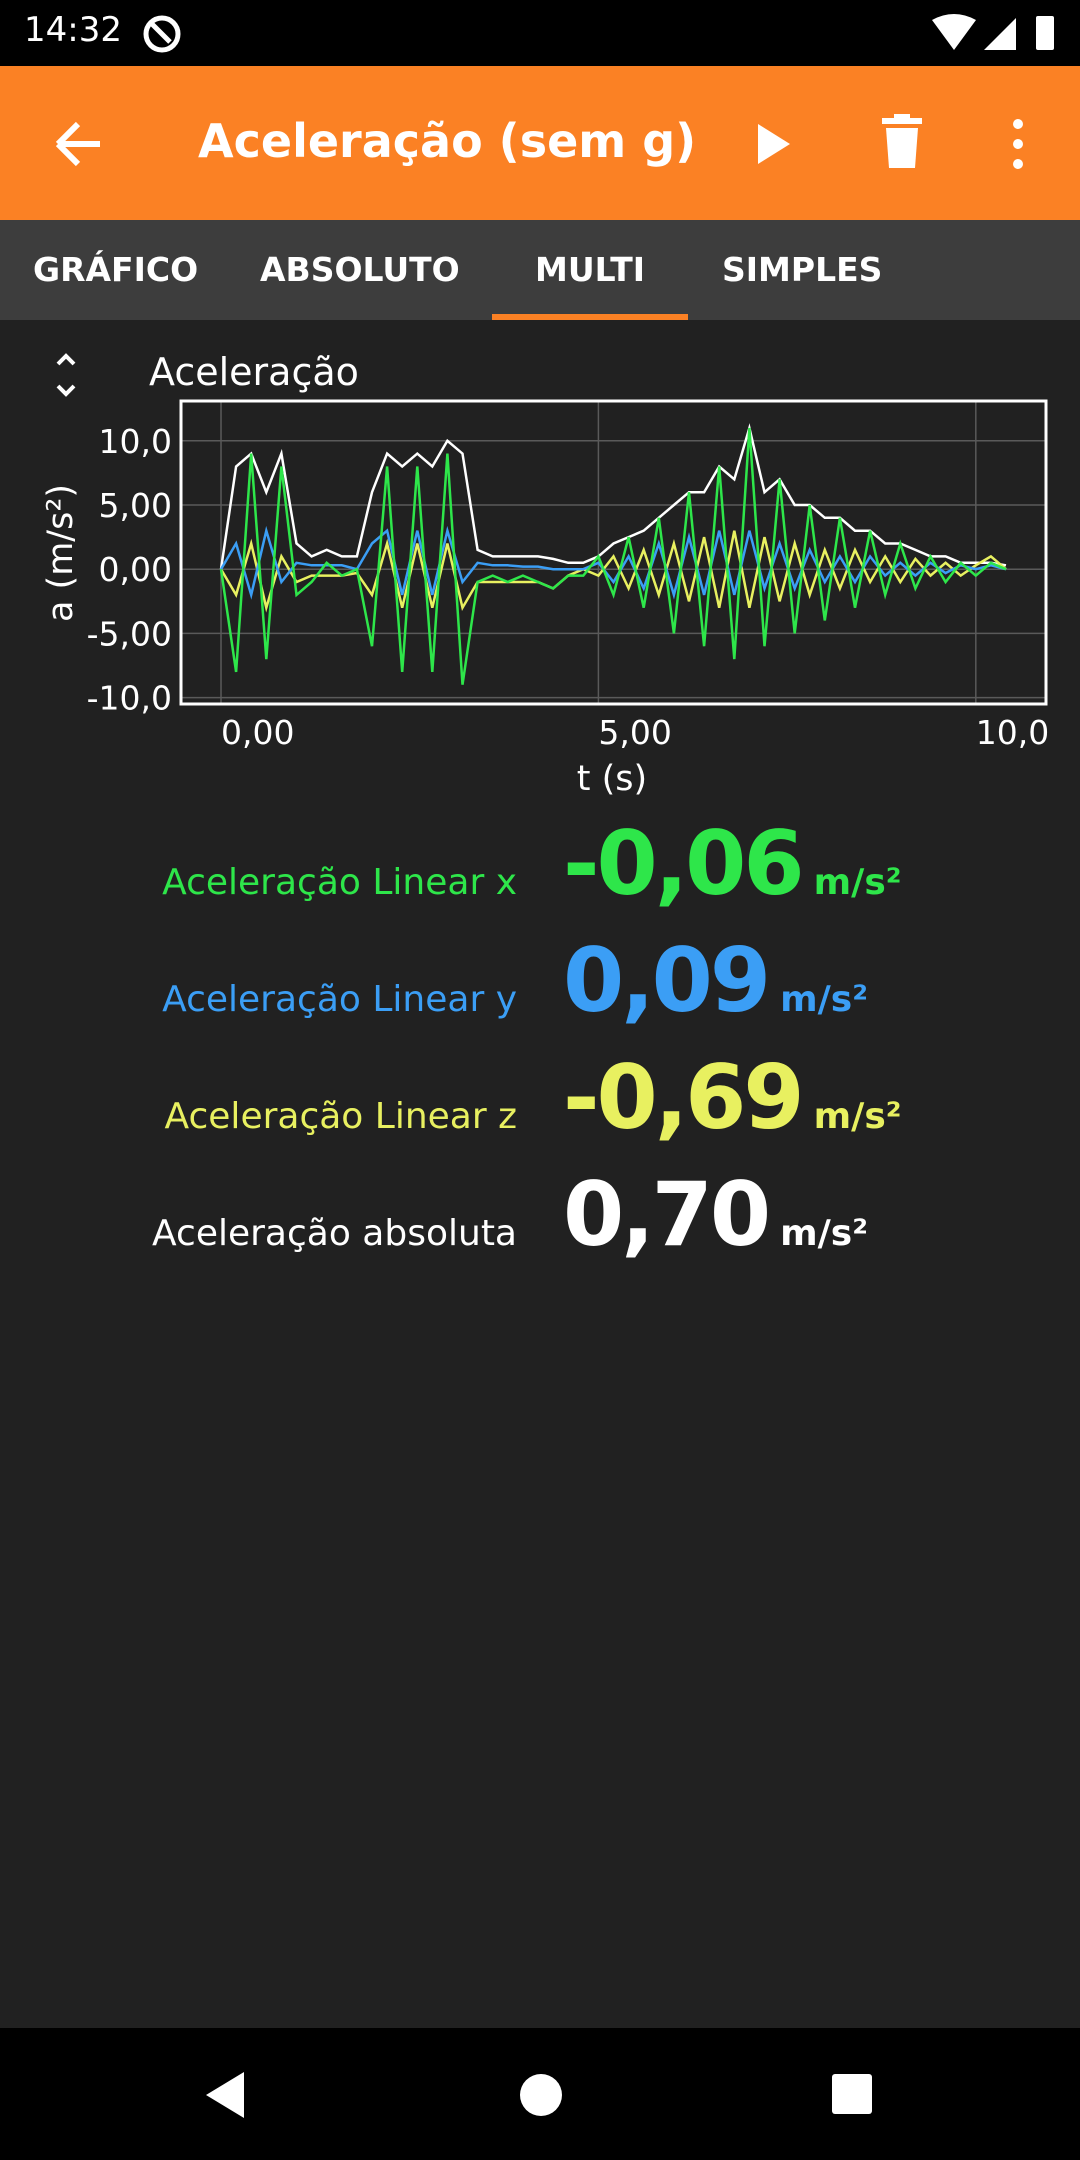  Describe the element at coordinates (129, 633) in the screenshot. I see `y-tick-label: -5,00` at that location.